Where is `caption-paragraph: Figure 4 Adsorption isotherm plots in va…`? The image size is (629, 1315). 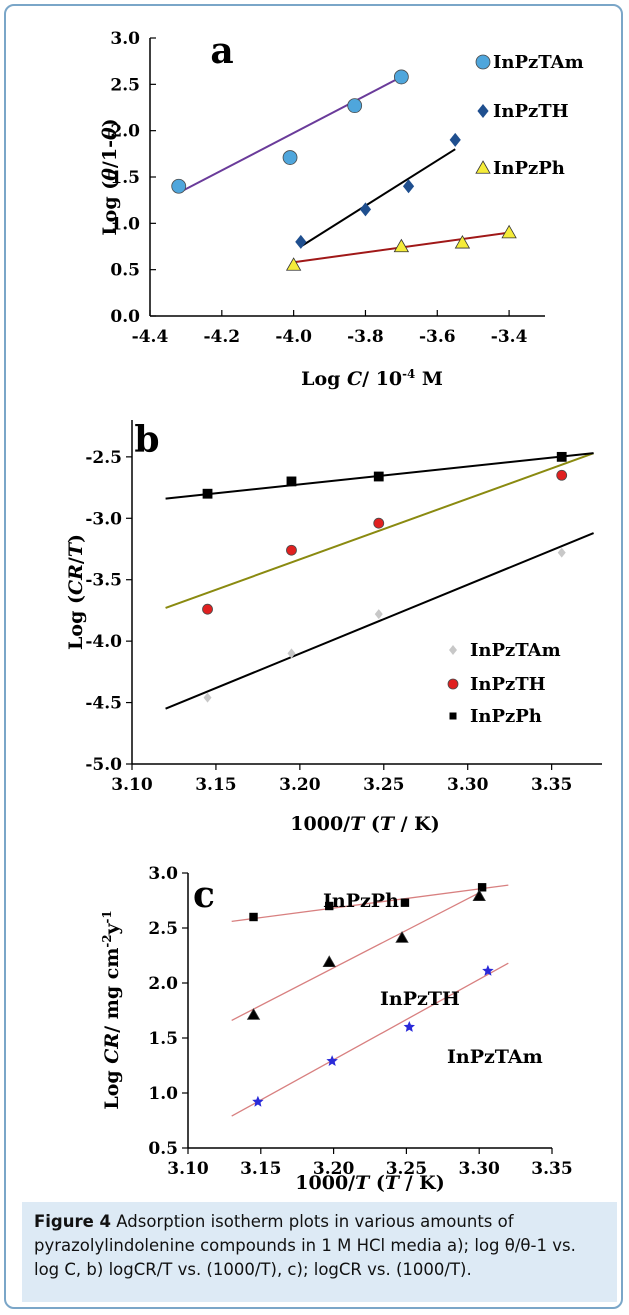
caption-paragraph: Figure 4 Adsorption isotherm plots in va… is located at coordinates (319, 1246).